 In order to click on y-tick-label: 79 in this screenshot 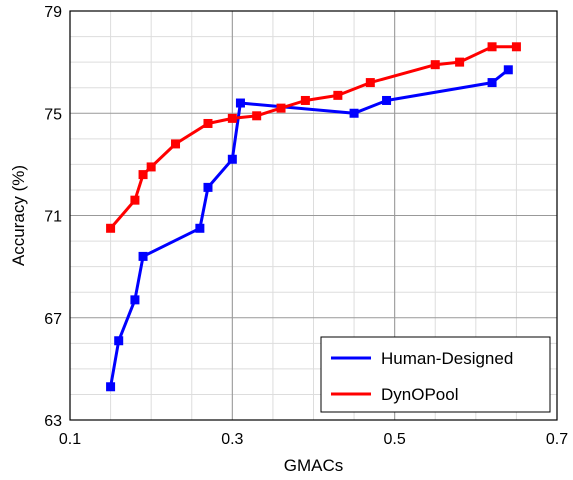, I will do `click(53, 12)`.